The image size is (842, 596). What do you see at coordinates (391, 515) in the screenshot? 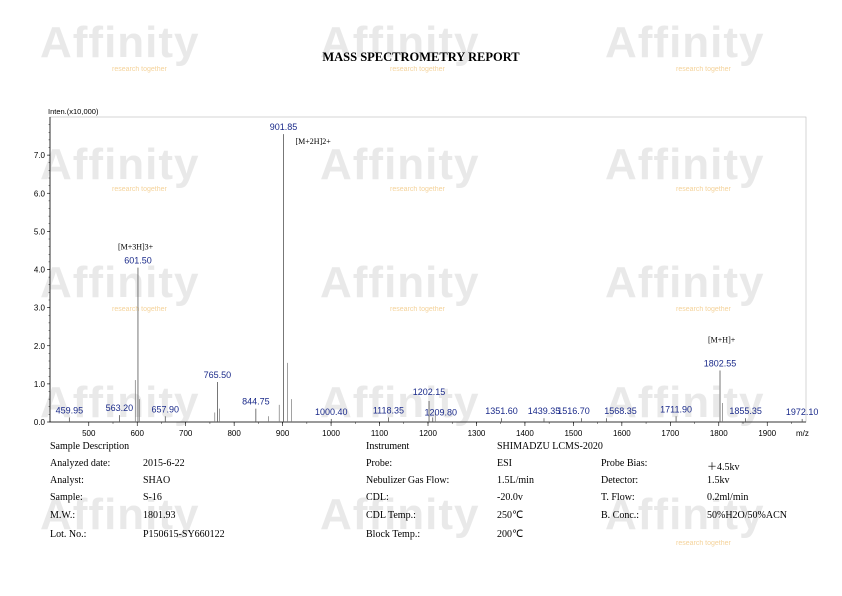
I see `instrument-label: CDL Temp.:` at bounding box center [391, 515].